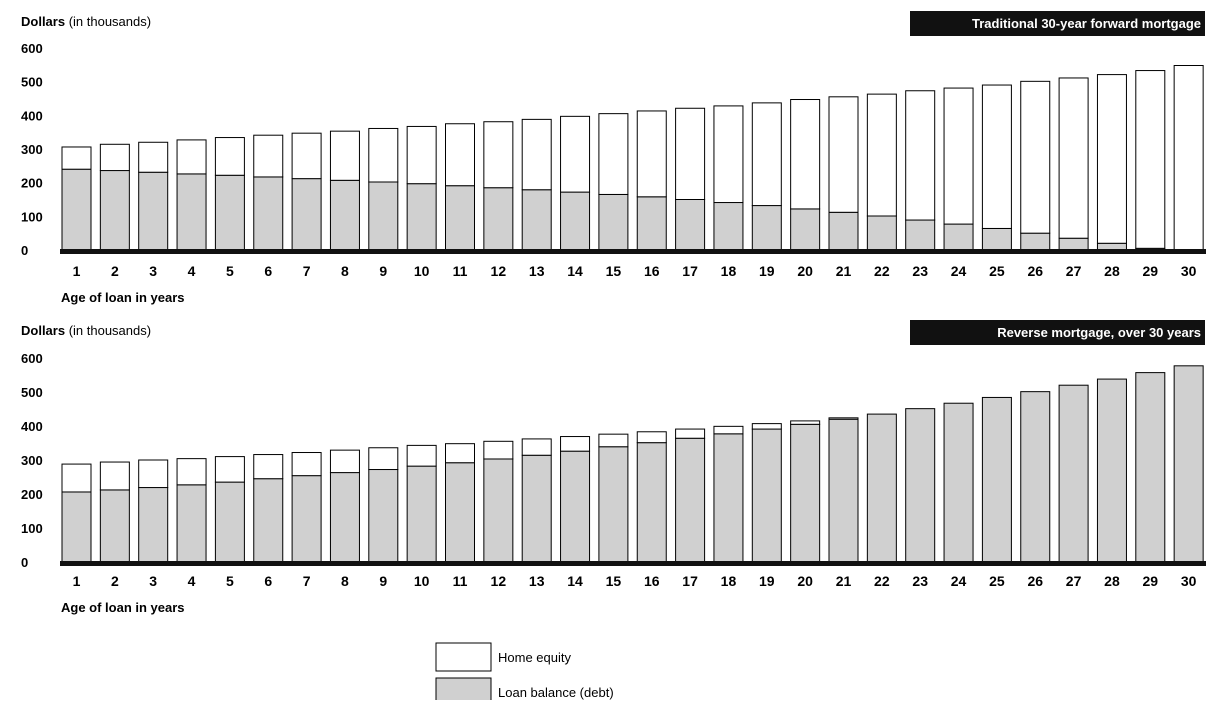 The height and width of the screenshot is (705, 1215). Describe the element at coordinates (1086, 23) in the screenshot. I see `chart-tag: Traditional 30-year forward mortgage` at that location.